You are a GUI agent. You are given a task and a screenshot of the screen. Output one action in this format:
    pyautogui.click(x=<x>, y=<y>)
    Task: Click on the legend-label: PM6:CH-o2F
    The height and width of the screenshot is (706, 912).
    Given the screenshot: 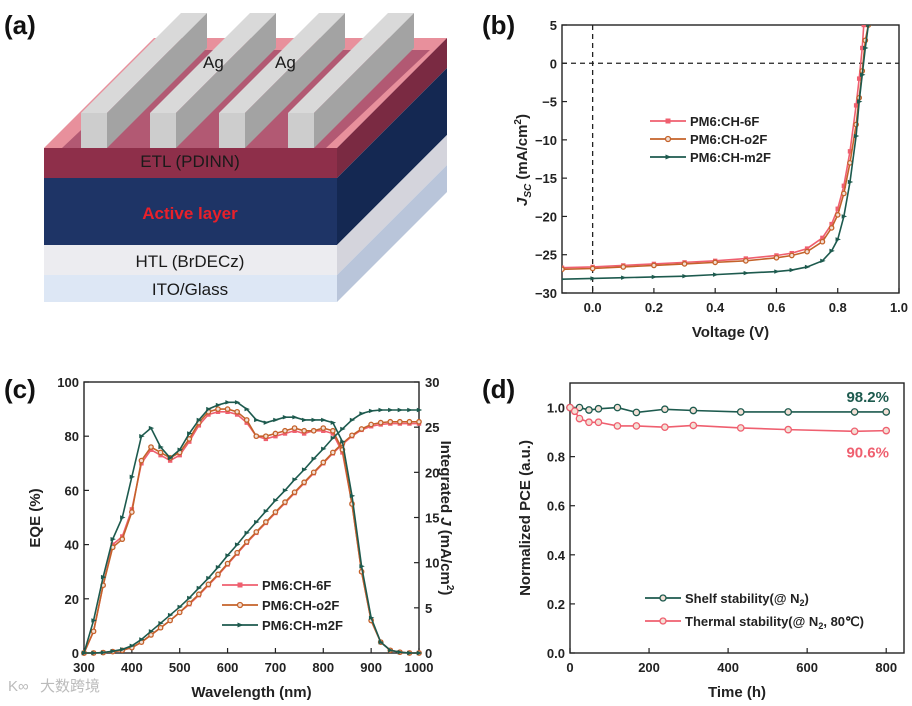 What is the action you would take?
    pyautogui.click(x=300, y=605)
    